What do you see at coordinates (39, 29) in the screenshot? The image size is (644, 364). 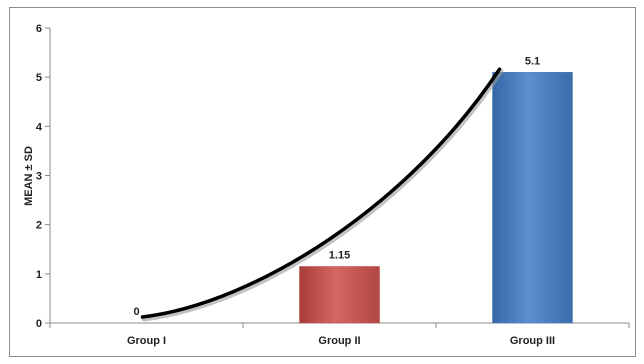 I see `y-tick-label: 6` at bounding box center [39, 29].